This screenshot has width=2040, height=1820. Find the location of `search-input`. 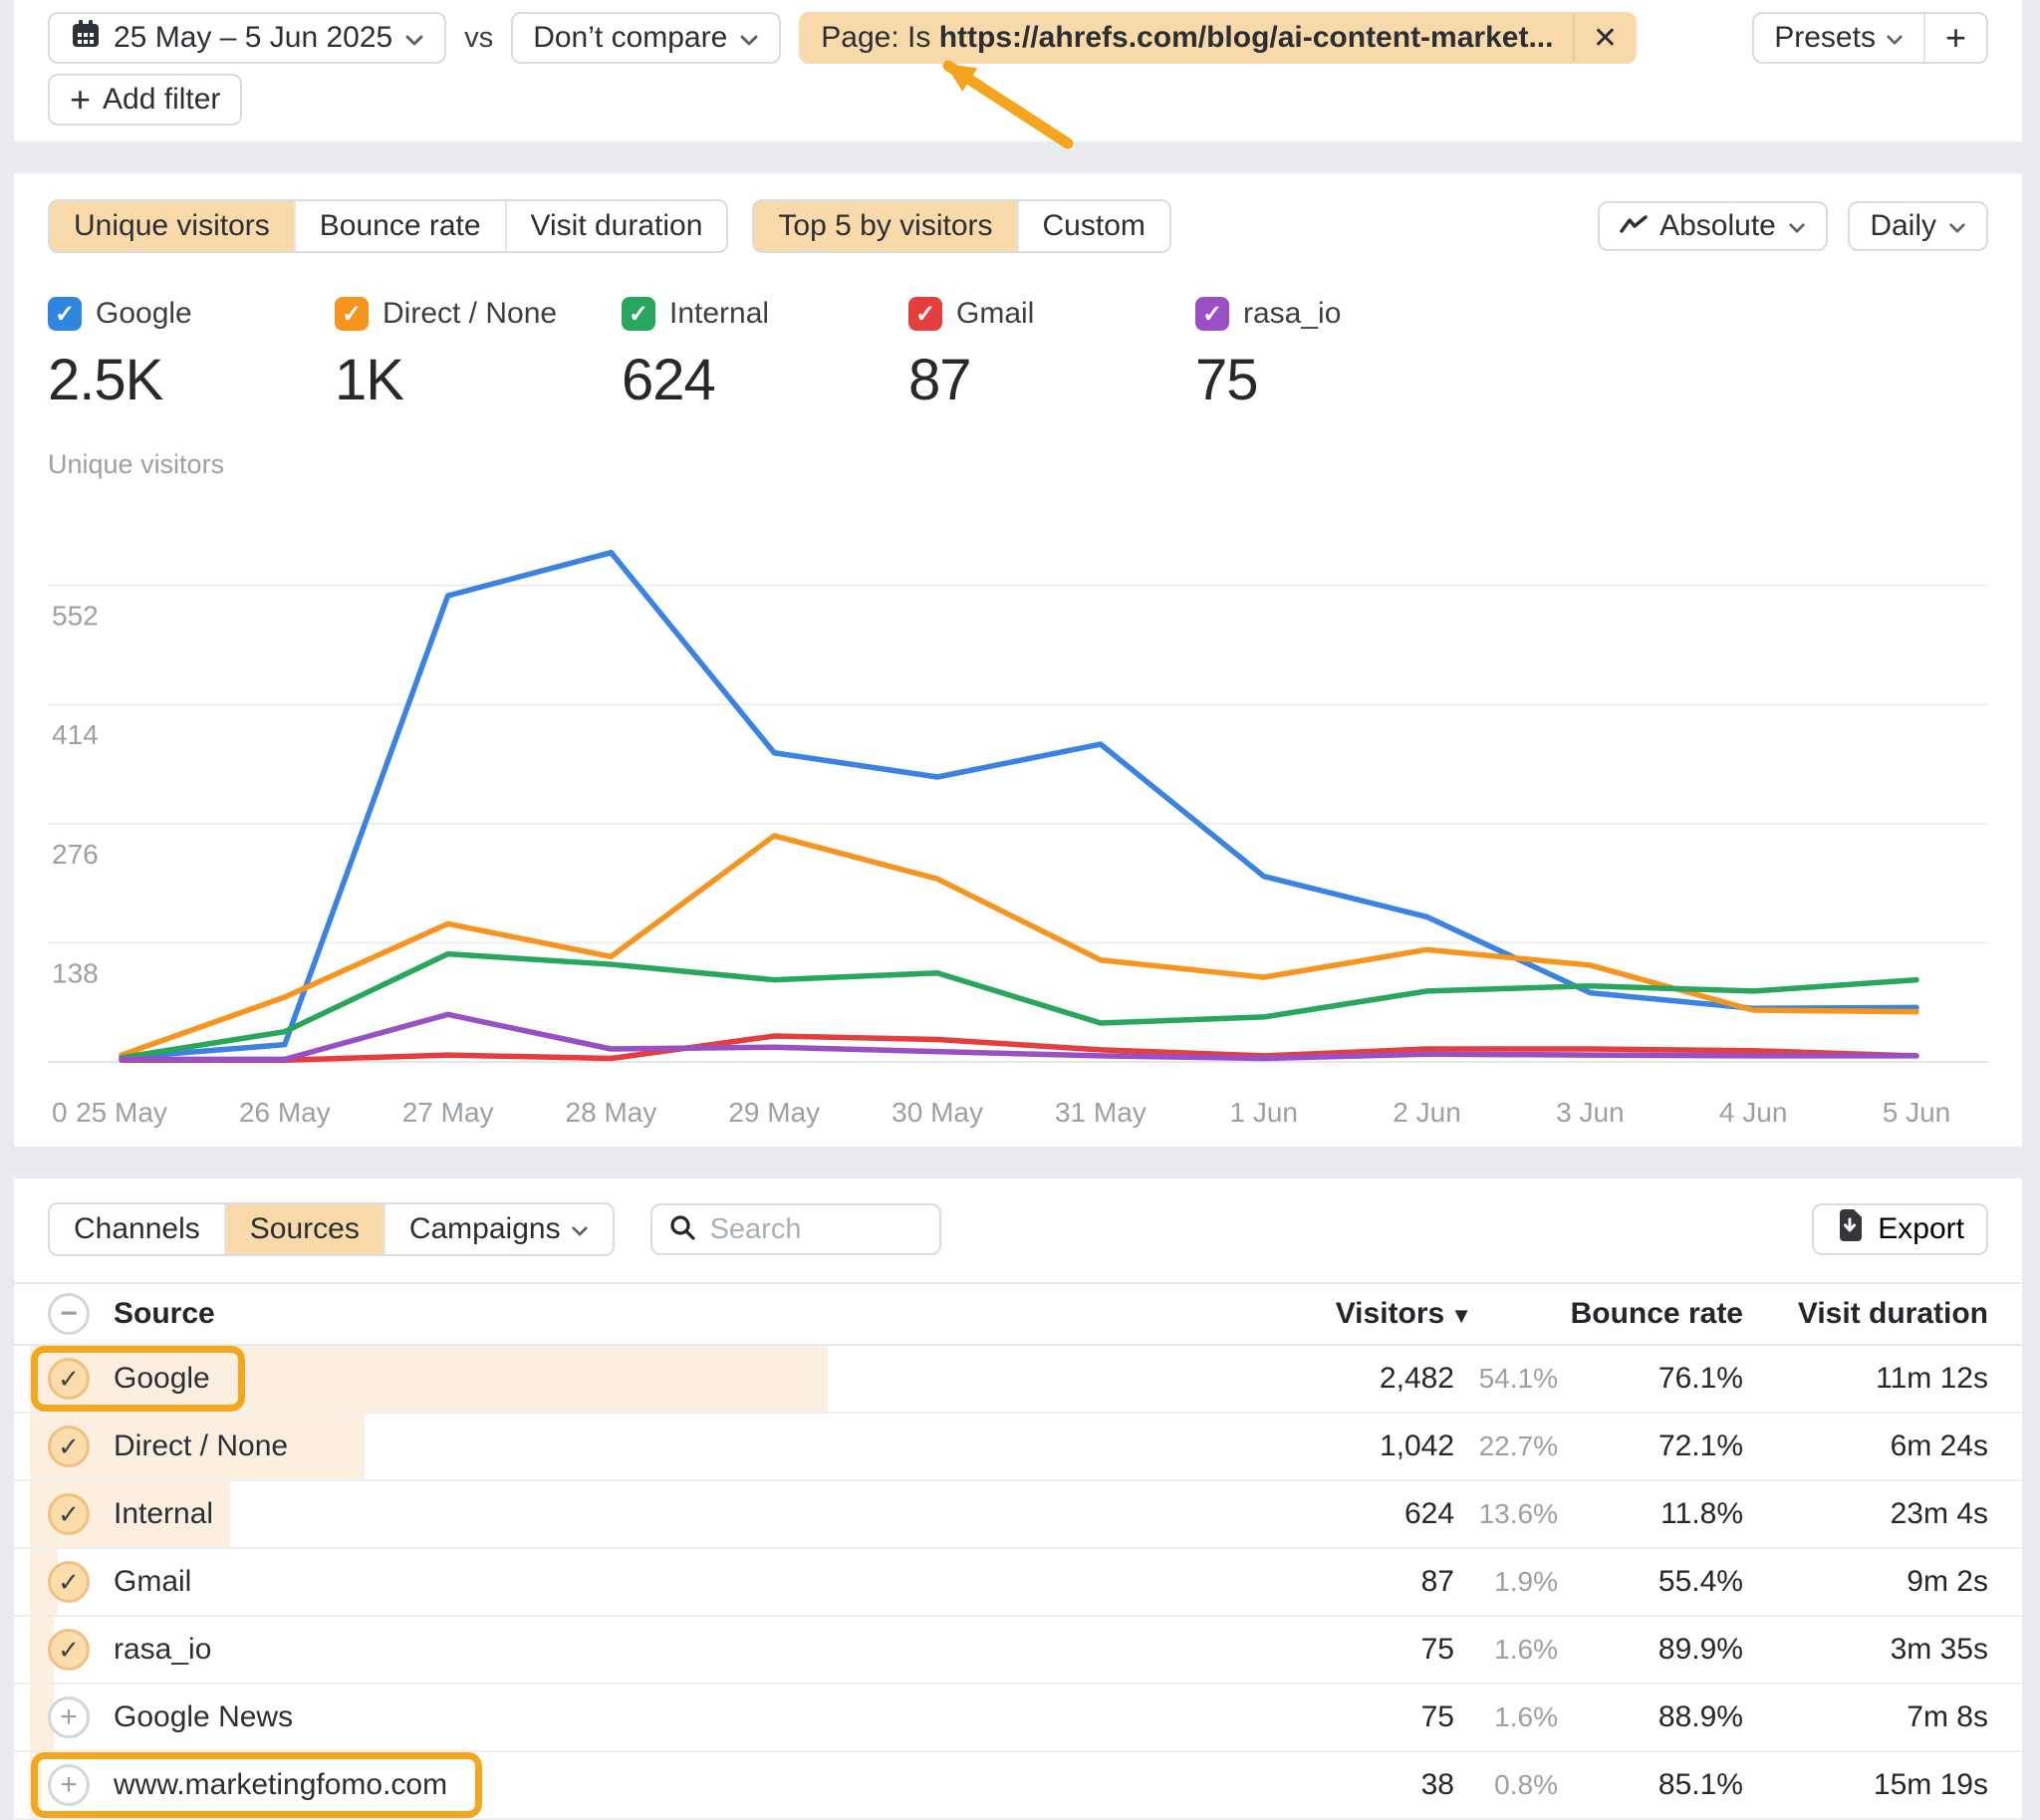

search-input is located at coordinates (809, 1229).